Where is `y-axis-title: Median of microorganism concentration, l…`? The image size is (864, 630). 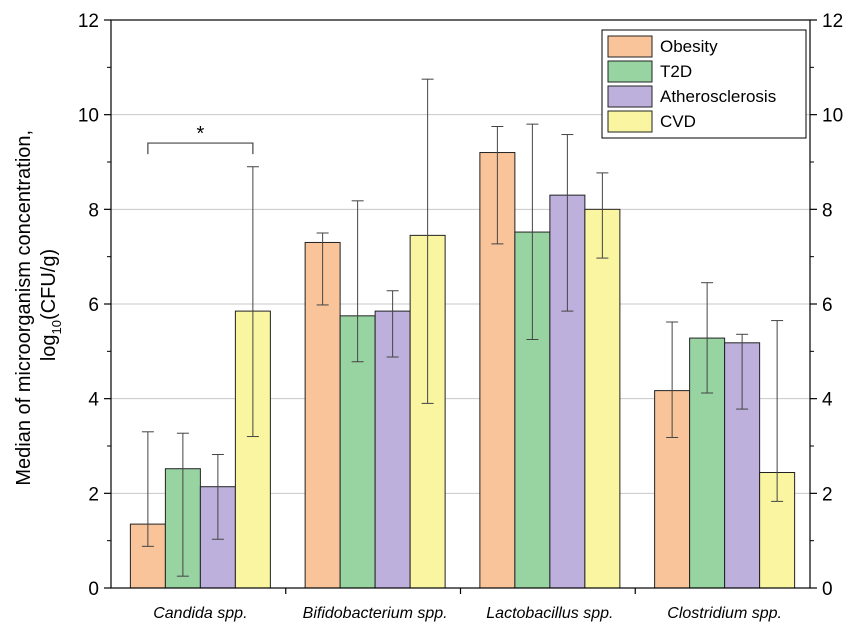 y-axis-title: Median of microorganism concentration, l… is located at coordinates (38, 304).